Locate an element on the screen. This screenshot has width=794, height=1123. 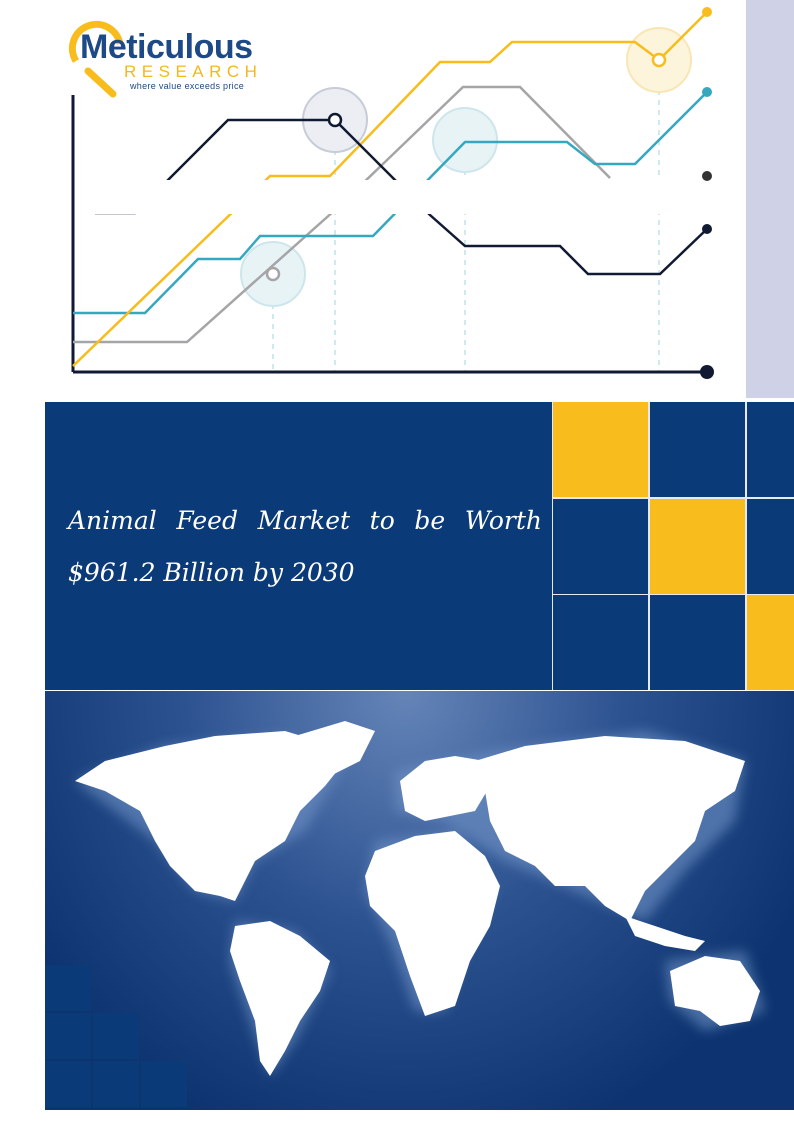
logo-tagline: where value exceeds price is located at coordinates (187, 86).